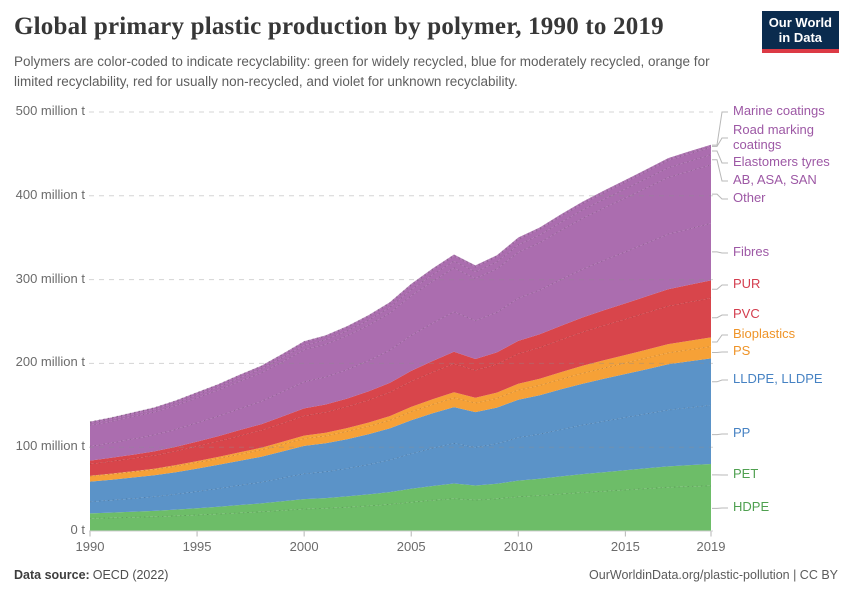 This screenshot has width=850, height=600. Describe the element at coordinates (720, 338) in the screenshot. I see `legend-connector-bioplastics` at that location.